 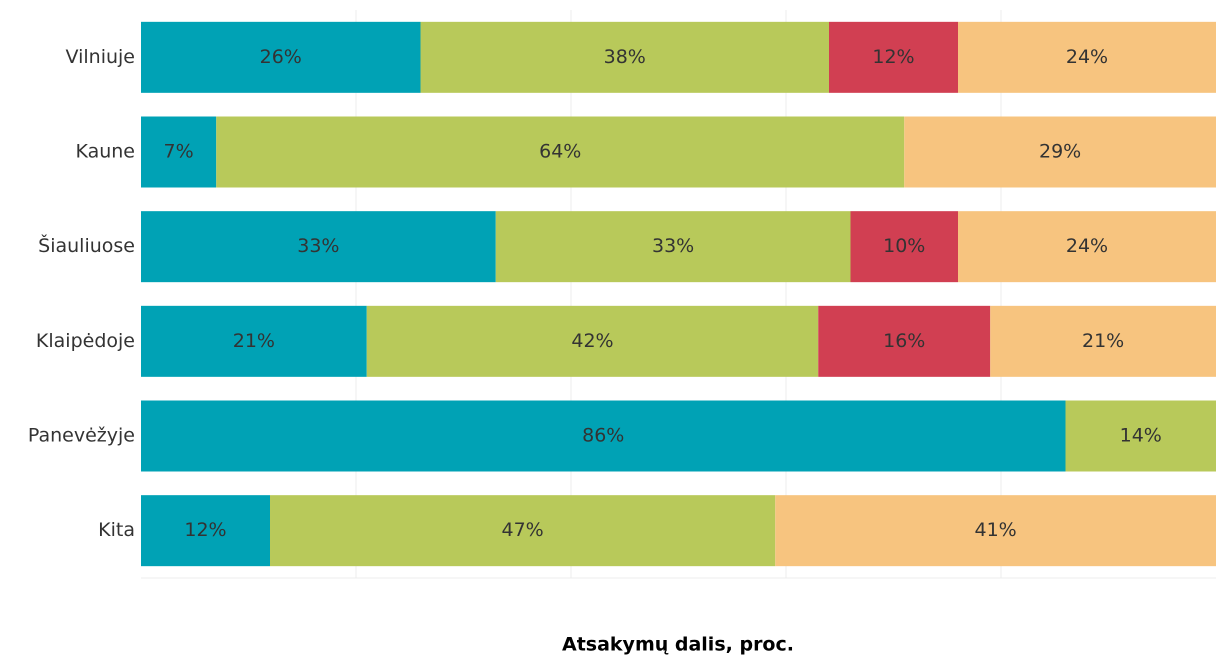 I want to click on y-tick-label: Kaune, so click(x=105, y=152).